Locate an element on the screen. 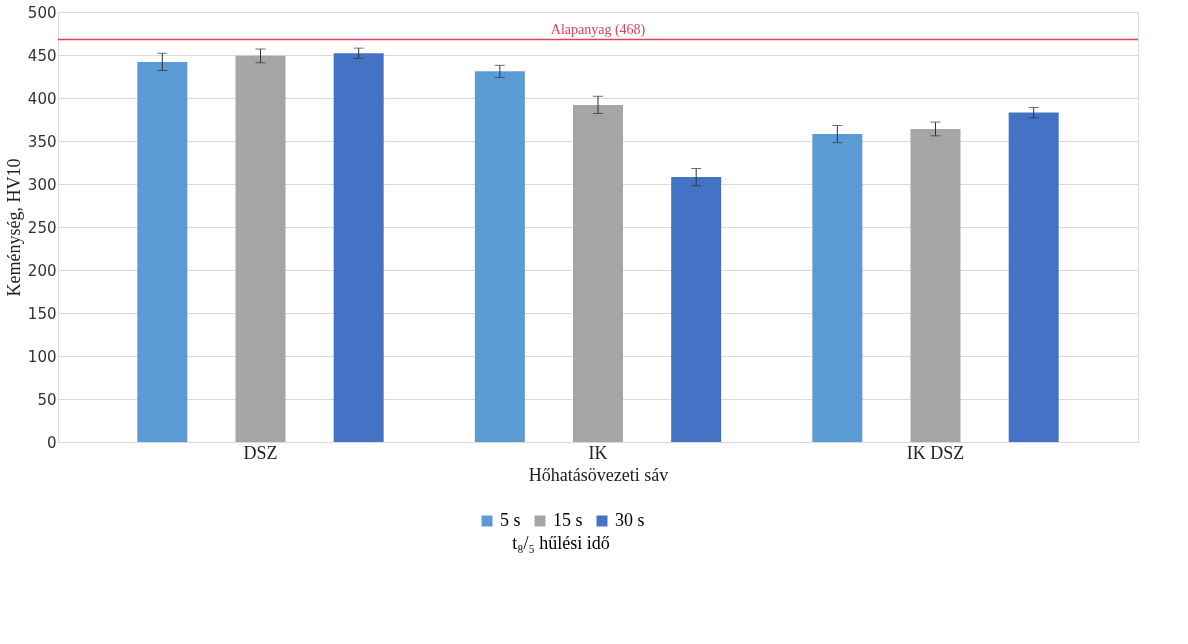 This screenshot has height=644, width=1188. y-tick-label: 450 is located at coordinates (42, 55).